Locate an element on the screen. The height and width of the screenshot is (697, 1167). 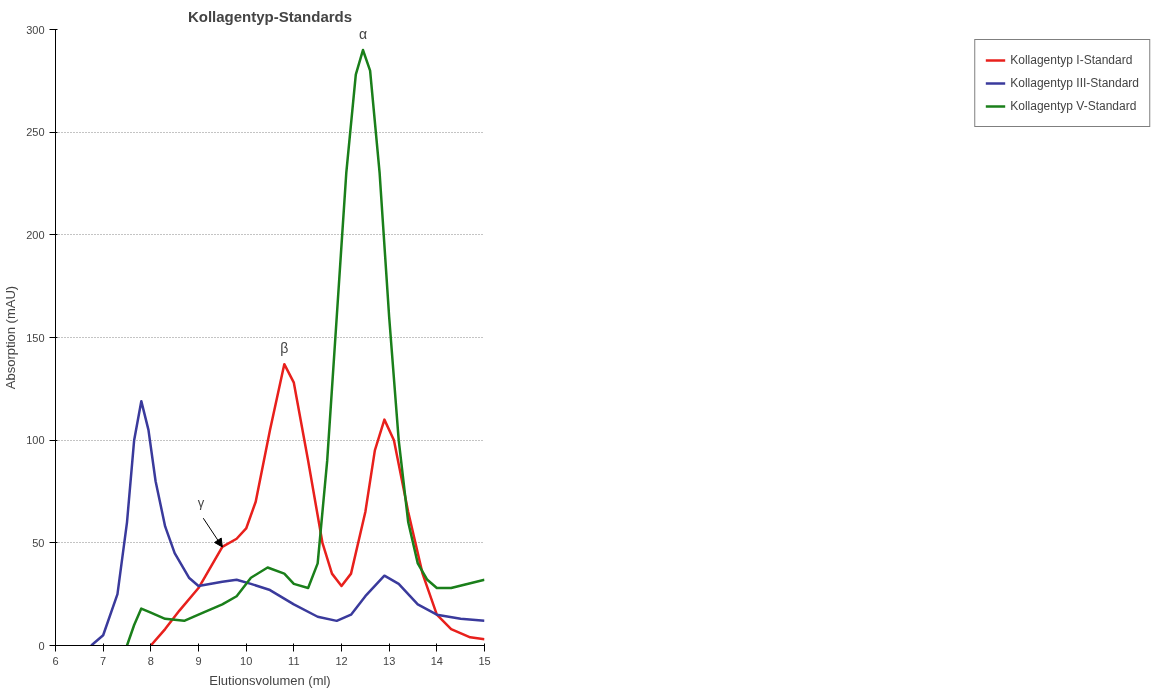
y-tick-label: 300 is located at coordinates (35, 29).